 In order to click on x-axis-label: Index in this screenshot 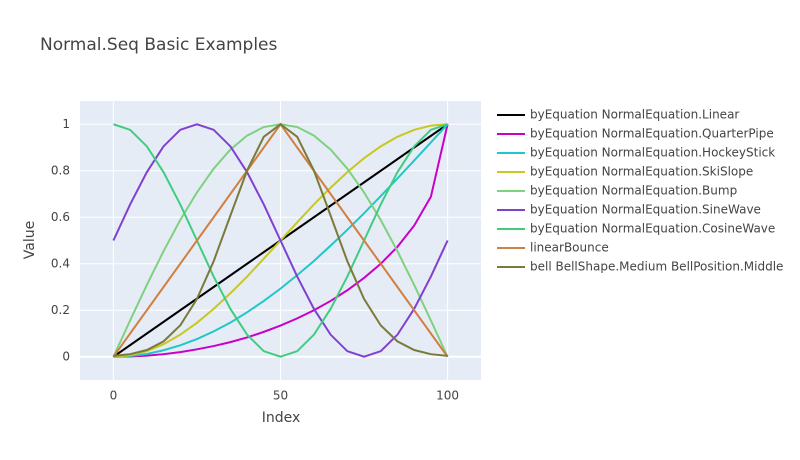, I will do `click(281, 418)`.